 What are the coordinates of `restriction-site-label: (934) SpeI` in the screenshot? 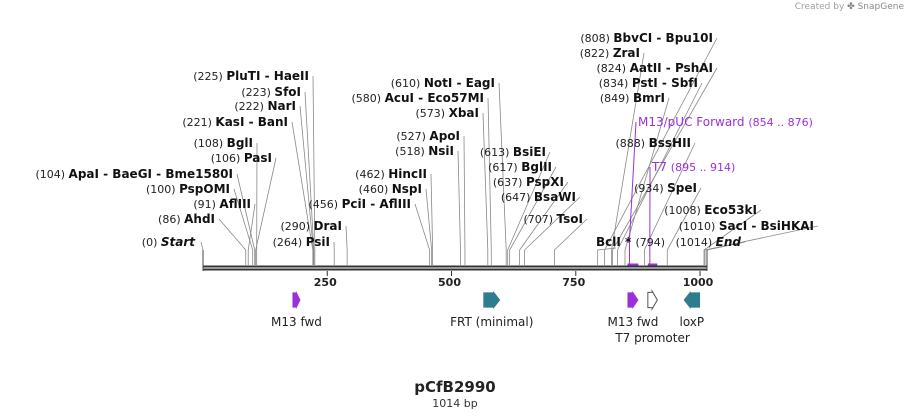 It's located at (665, 188).